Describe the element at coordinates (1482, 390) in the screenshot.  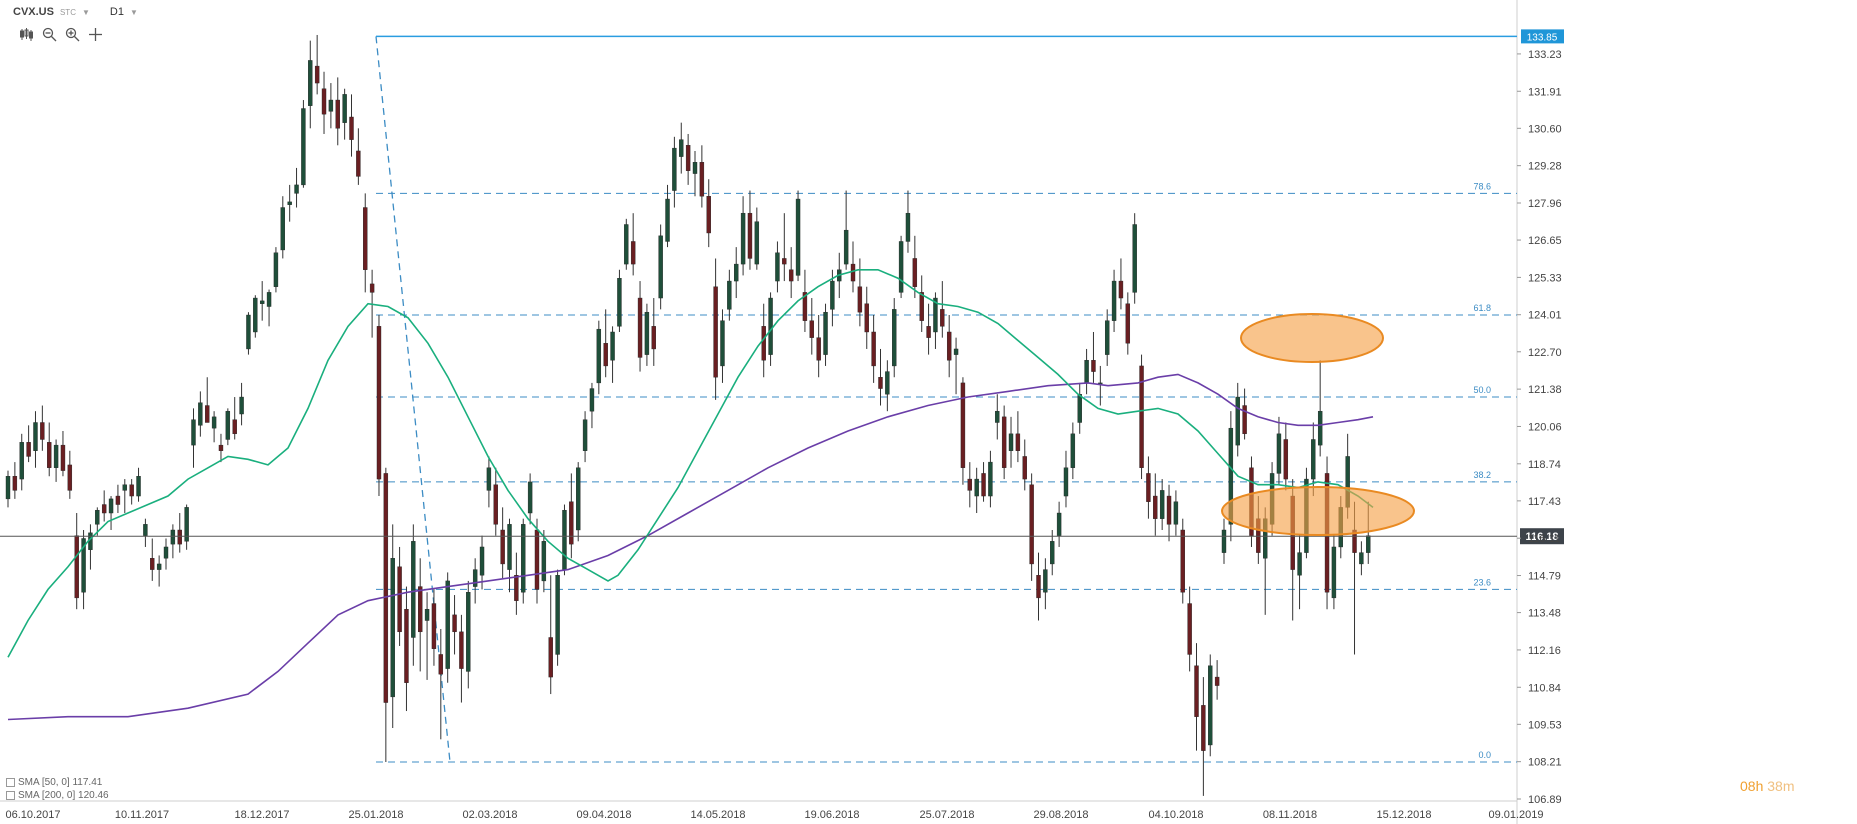
I see `fib-level-label: 50.0` at that location.